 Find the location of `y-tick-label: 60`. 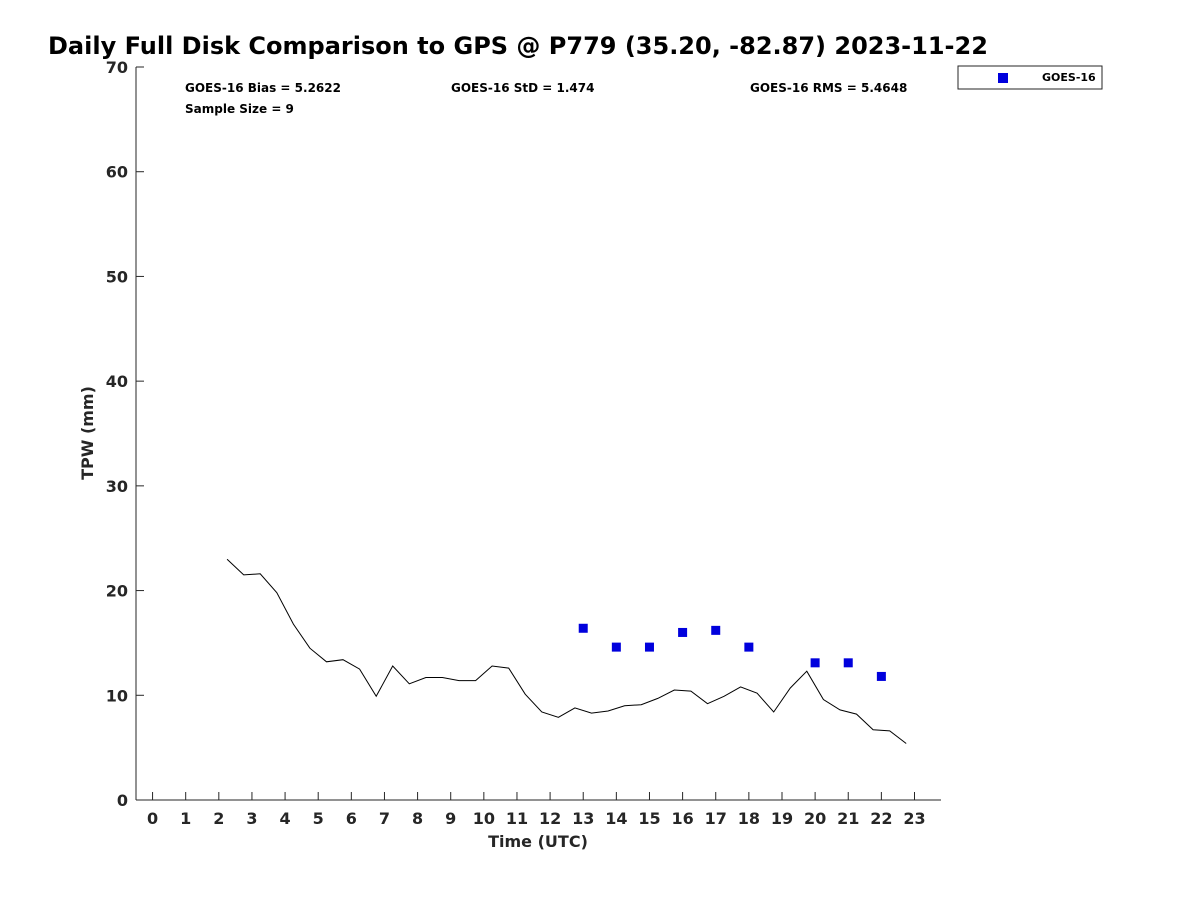

y-tick-label: 60 is located at coordinates (117, 172).